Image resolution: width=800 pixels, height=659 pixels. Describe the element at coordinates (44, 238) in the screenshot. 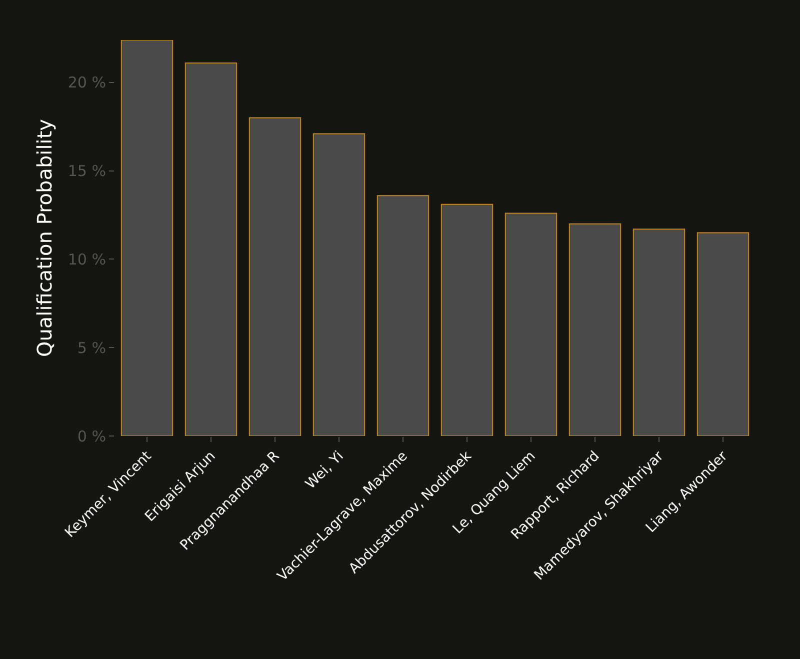

I see `y-axis-title: Qualification Probability` at that location.